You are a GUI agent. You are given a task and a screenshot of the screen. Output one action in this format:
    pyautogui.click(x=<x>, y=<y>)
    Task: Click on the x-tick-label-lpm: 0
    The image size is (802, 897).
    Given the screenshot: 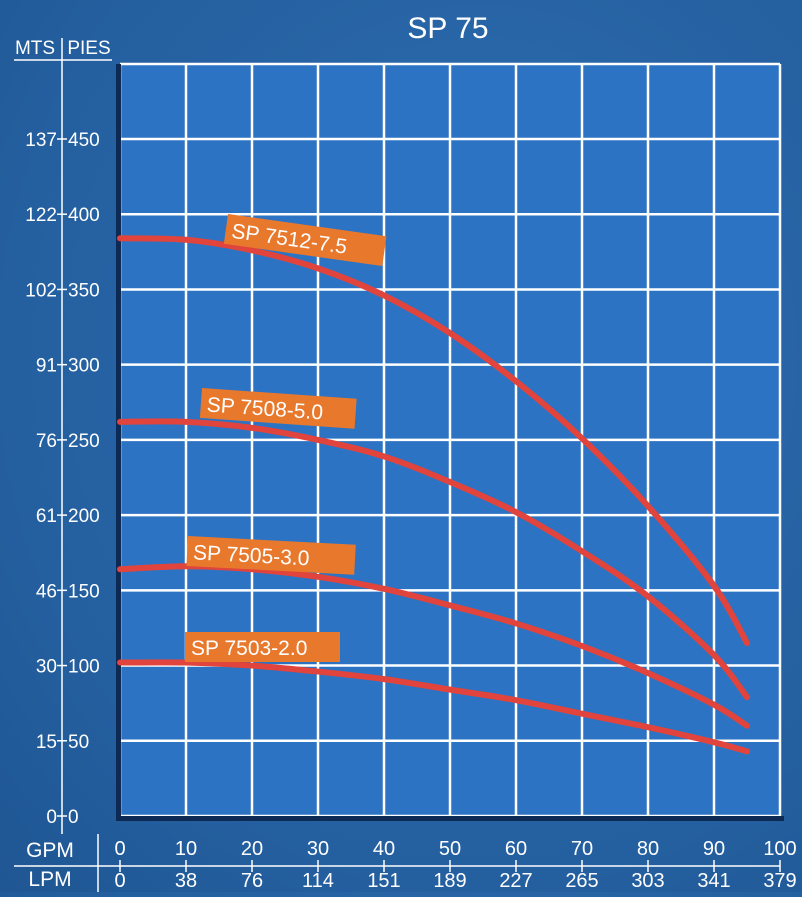 What is the action you would take?
    pyautogui.click(x=119, y=881)
    